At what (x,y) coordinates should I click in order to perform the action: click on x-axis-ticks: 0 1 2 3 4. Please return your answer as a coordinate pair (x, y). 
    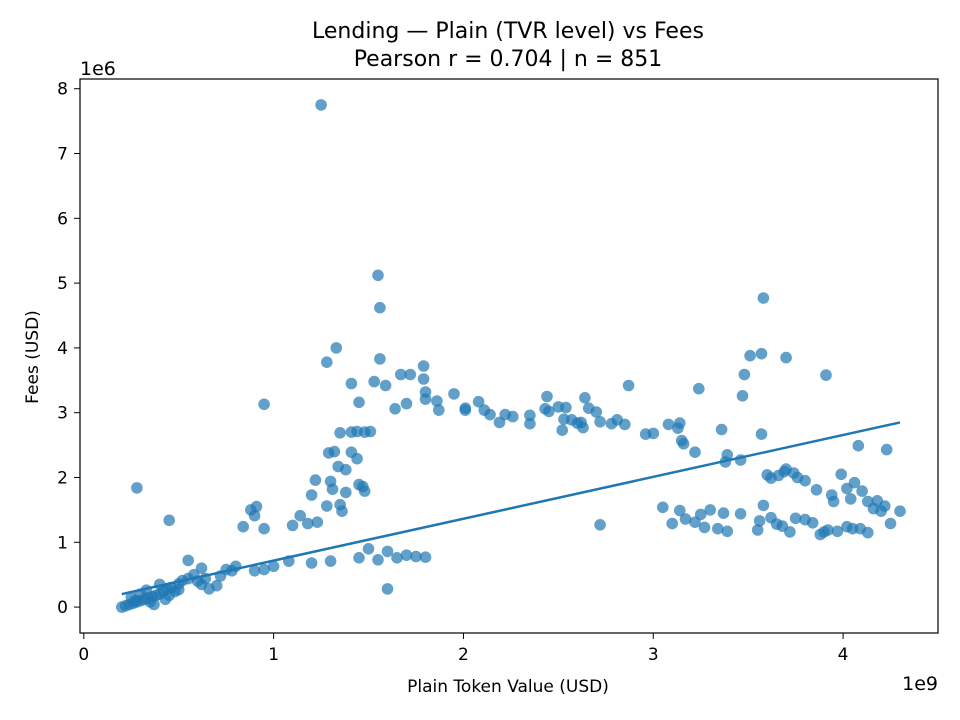
    Looking at the image, I should click on (463, 649).